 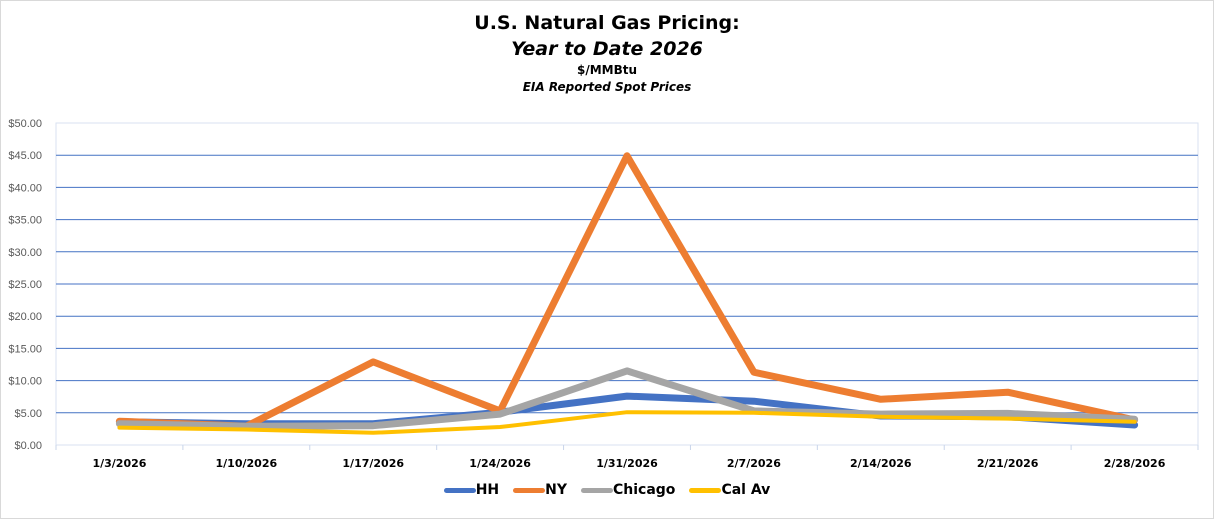 What do you see at coordinates (119, 463) in the screenshot?
I see `x-tick-label: 1/3/2026` at bounding box center [119, 463].